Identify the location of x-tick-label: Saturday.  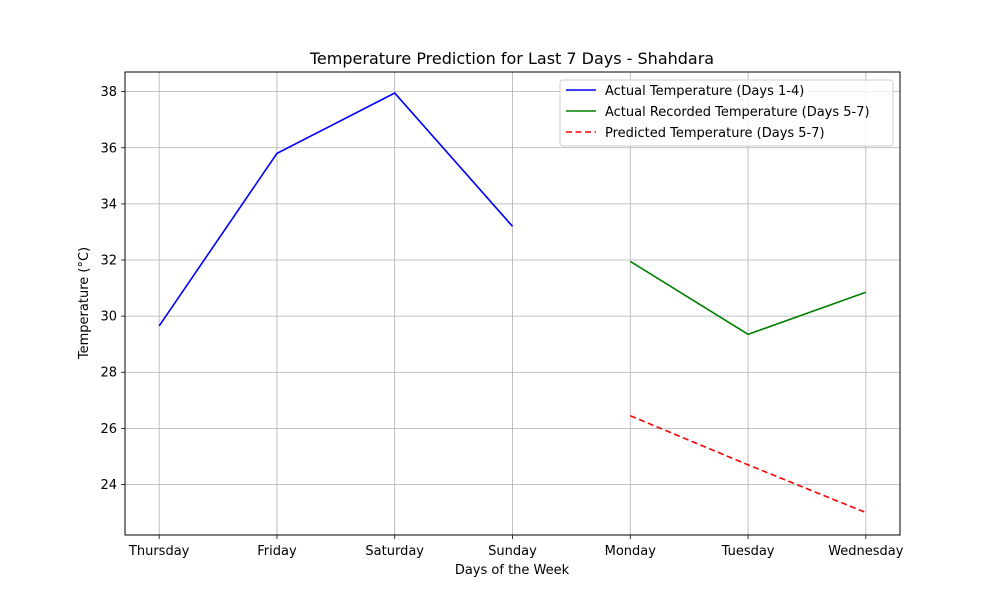
(394, 551).